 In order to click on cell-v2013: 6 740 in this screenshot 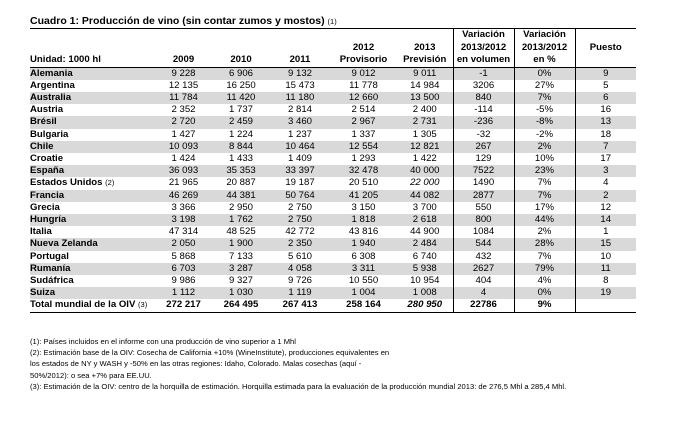, I will do `click(424, 256)`.